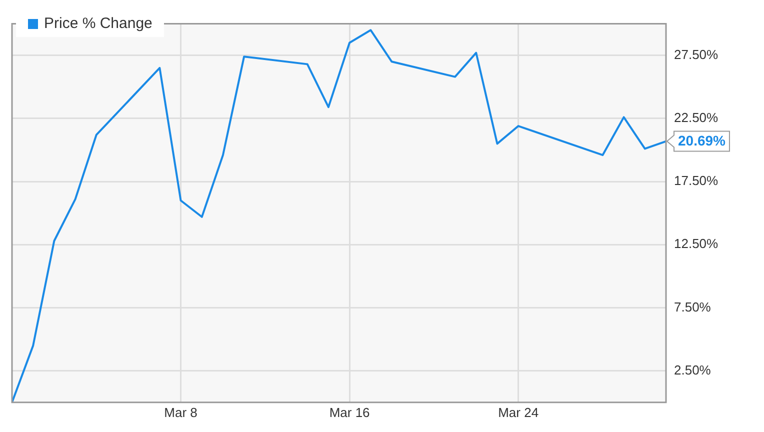 Image resolution: width=764 pixels, height=432 pixels. Describe the element at coordinates (696, 118) in the screenshot. I see `y-tick-label: 22.50%` at that location.